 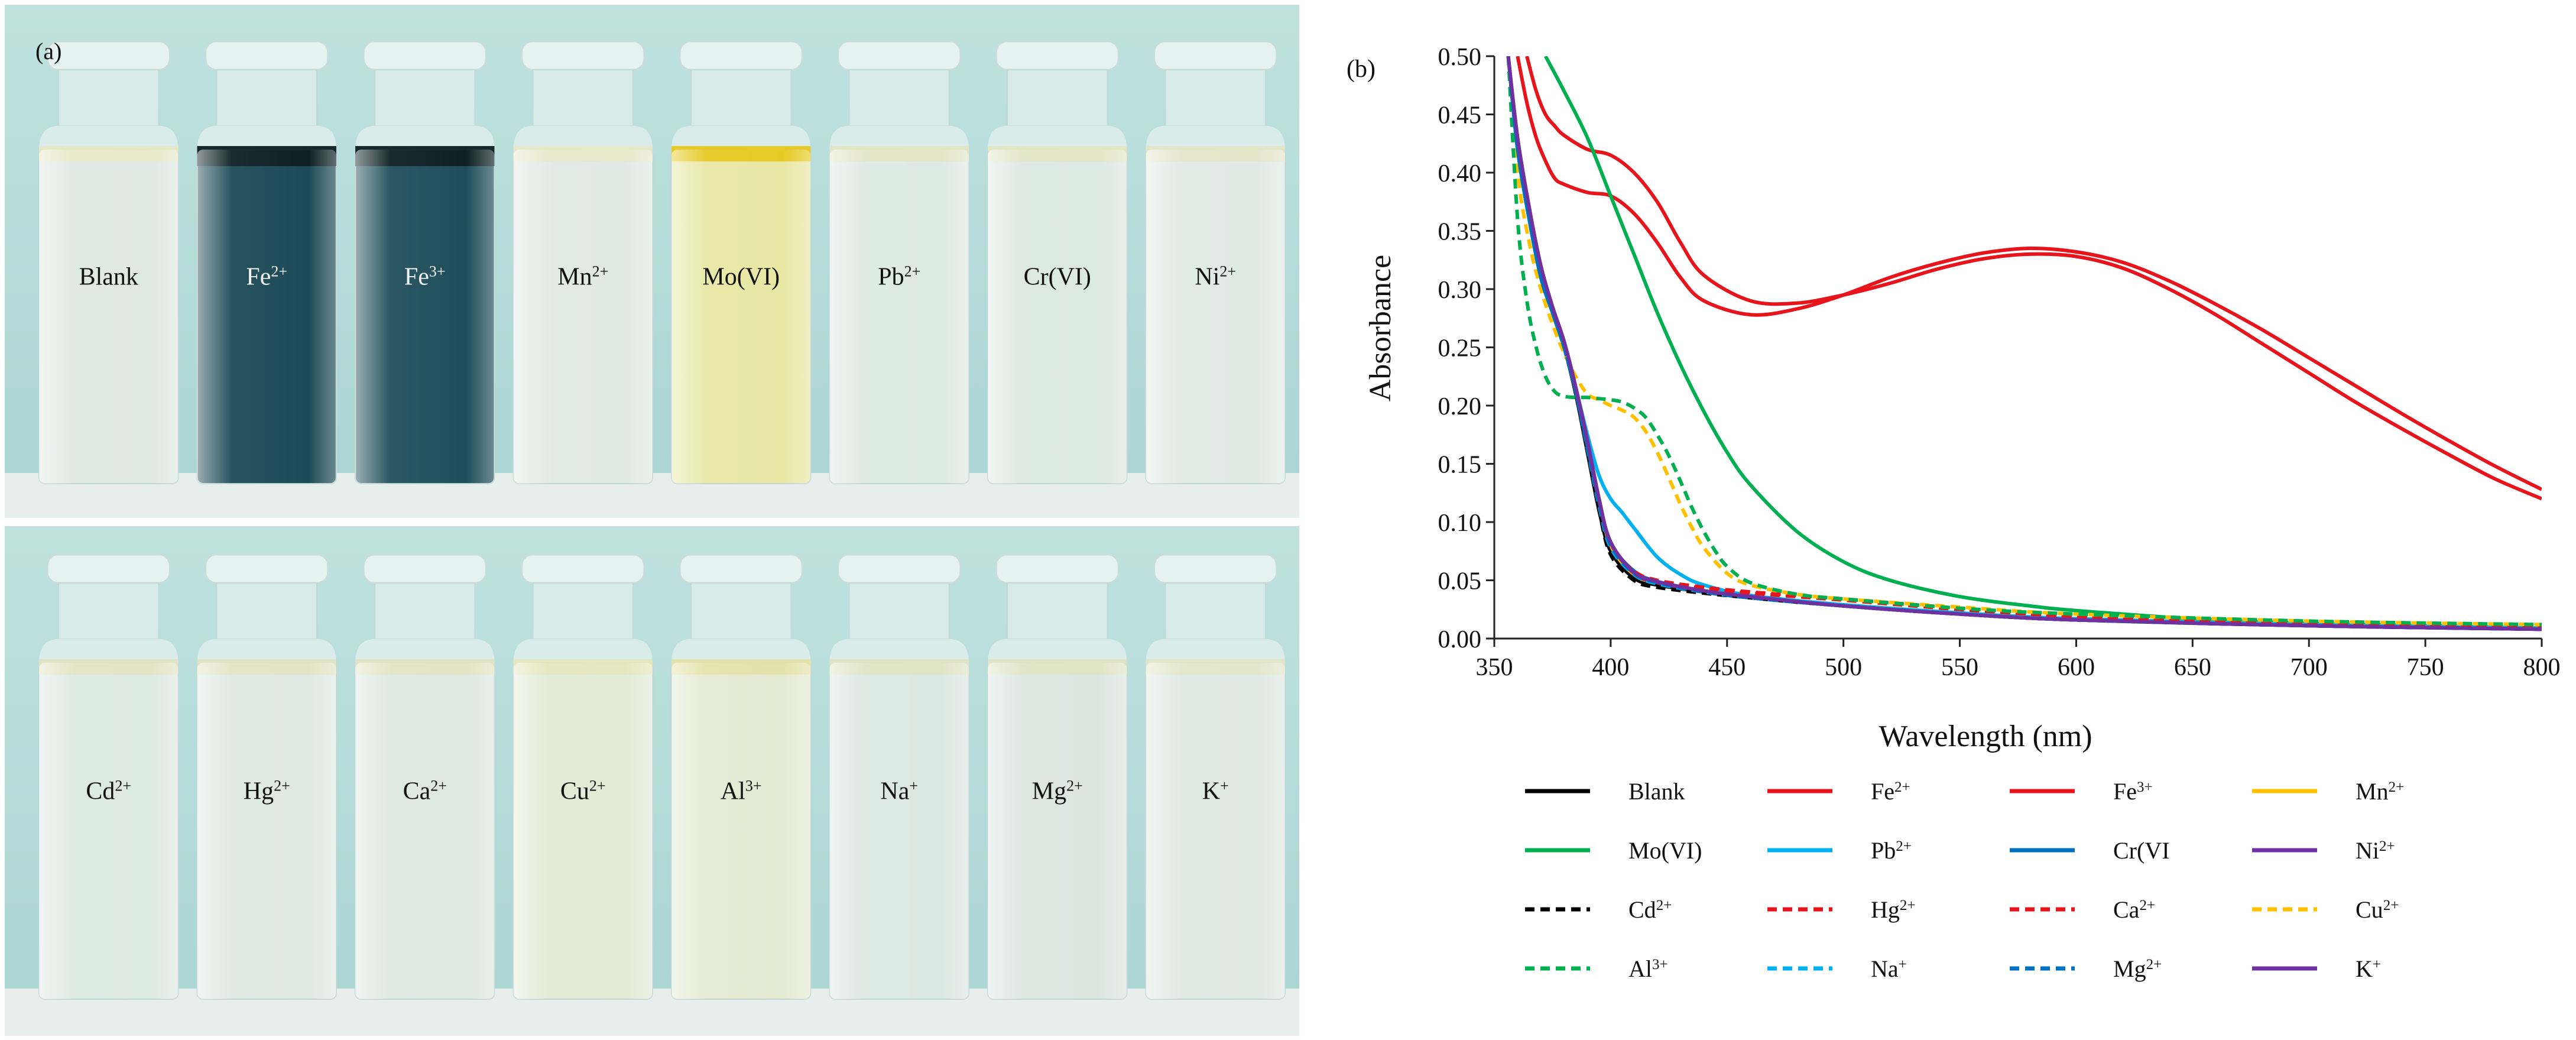 I want to click on vial-label-na-plus: Na+, so click(x=899, y=791).